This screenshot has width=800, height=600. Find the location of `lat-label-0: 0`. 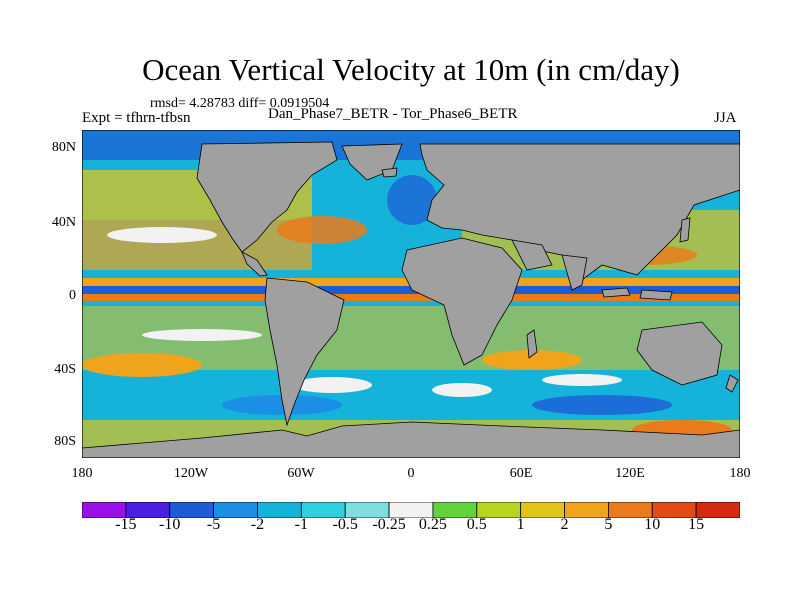

lat-label-0: 0 is located at coordinates (72, 295).